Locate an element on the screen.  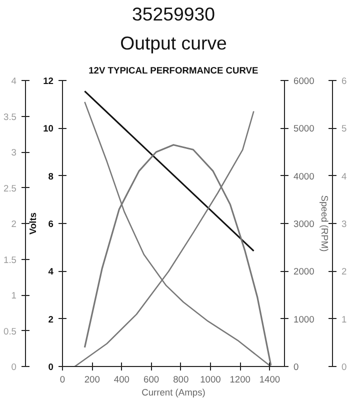
y2-axis-title: Speed (RPM) is located at coordinates (324, 223).